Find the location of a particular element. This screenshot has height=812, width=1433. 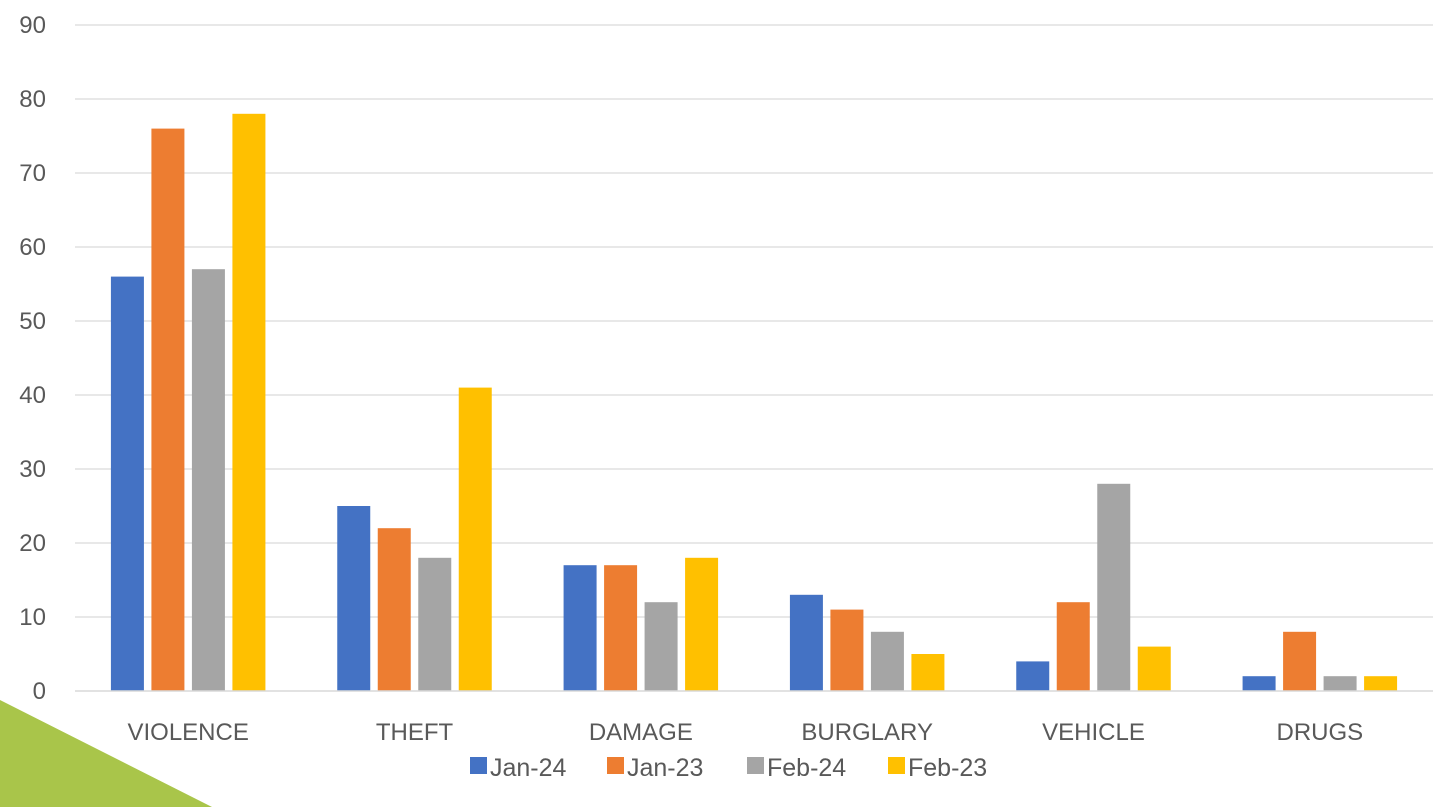

legend: Jan-24 Jan-23 Feb-24 Feb-23 is located at coordinates (728, 768).